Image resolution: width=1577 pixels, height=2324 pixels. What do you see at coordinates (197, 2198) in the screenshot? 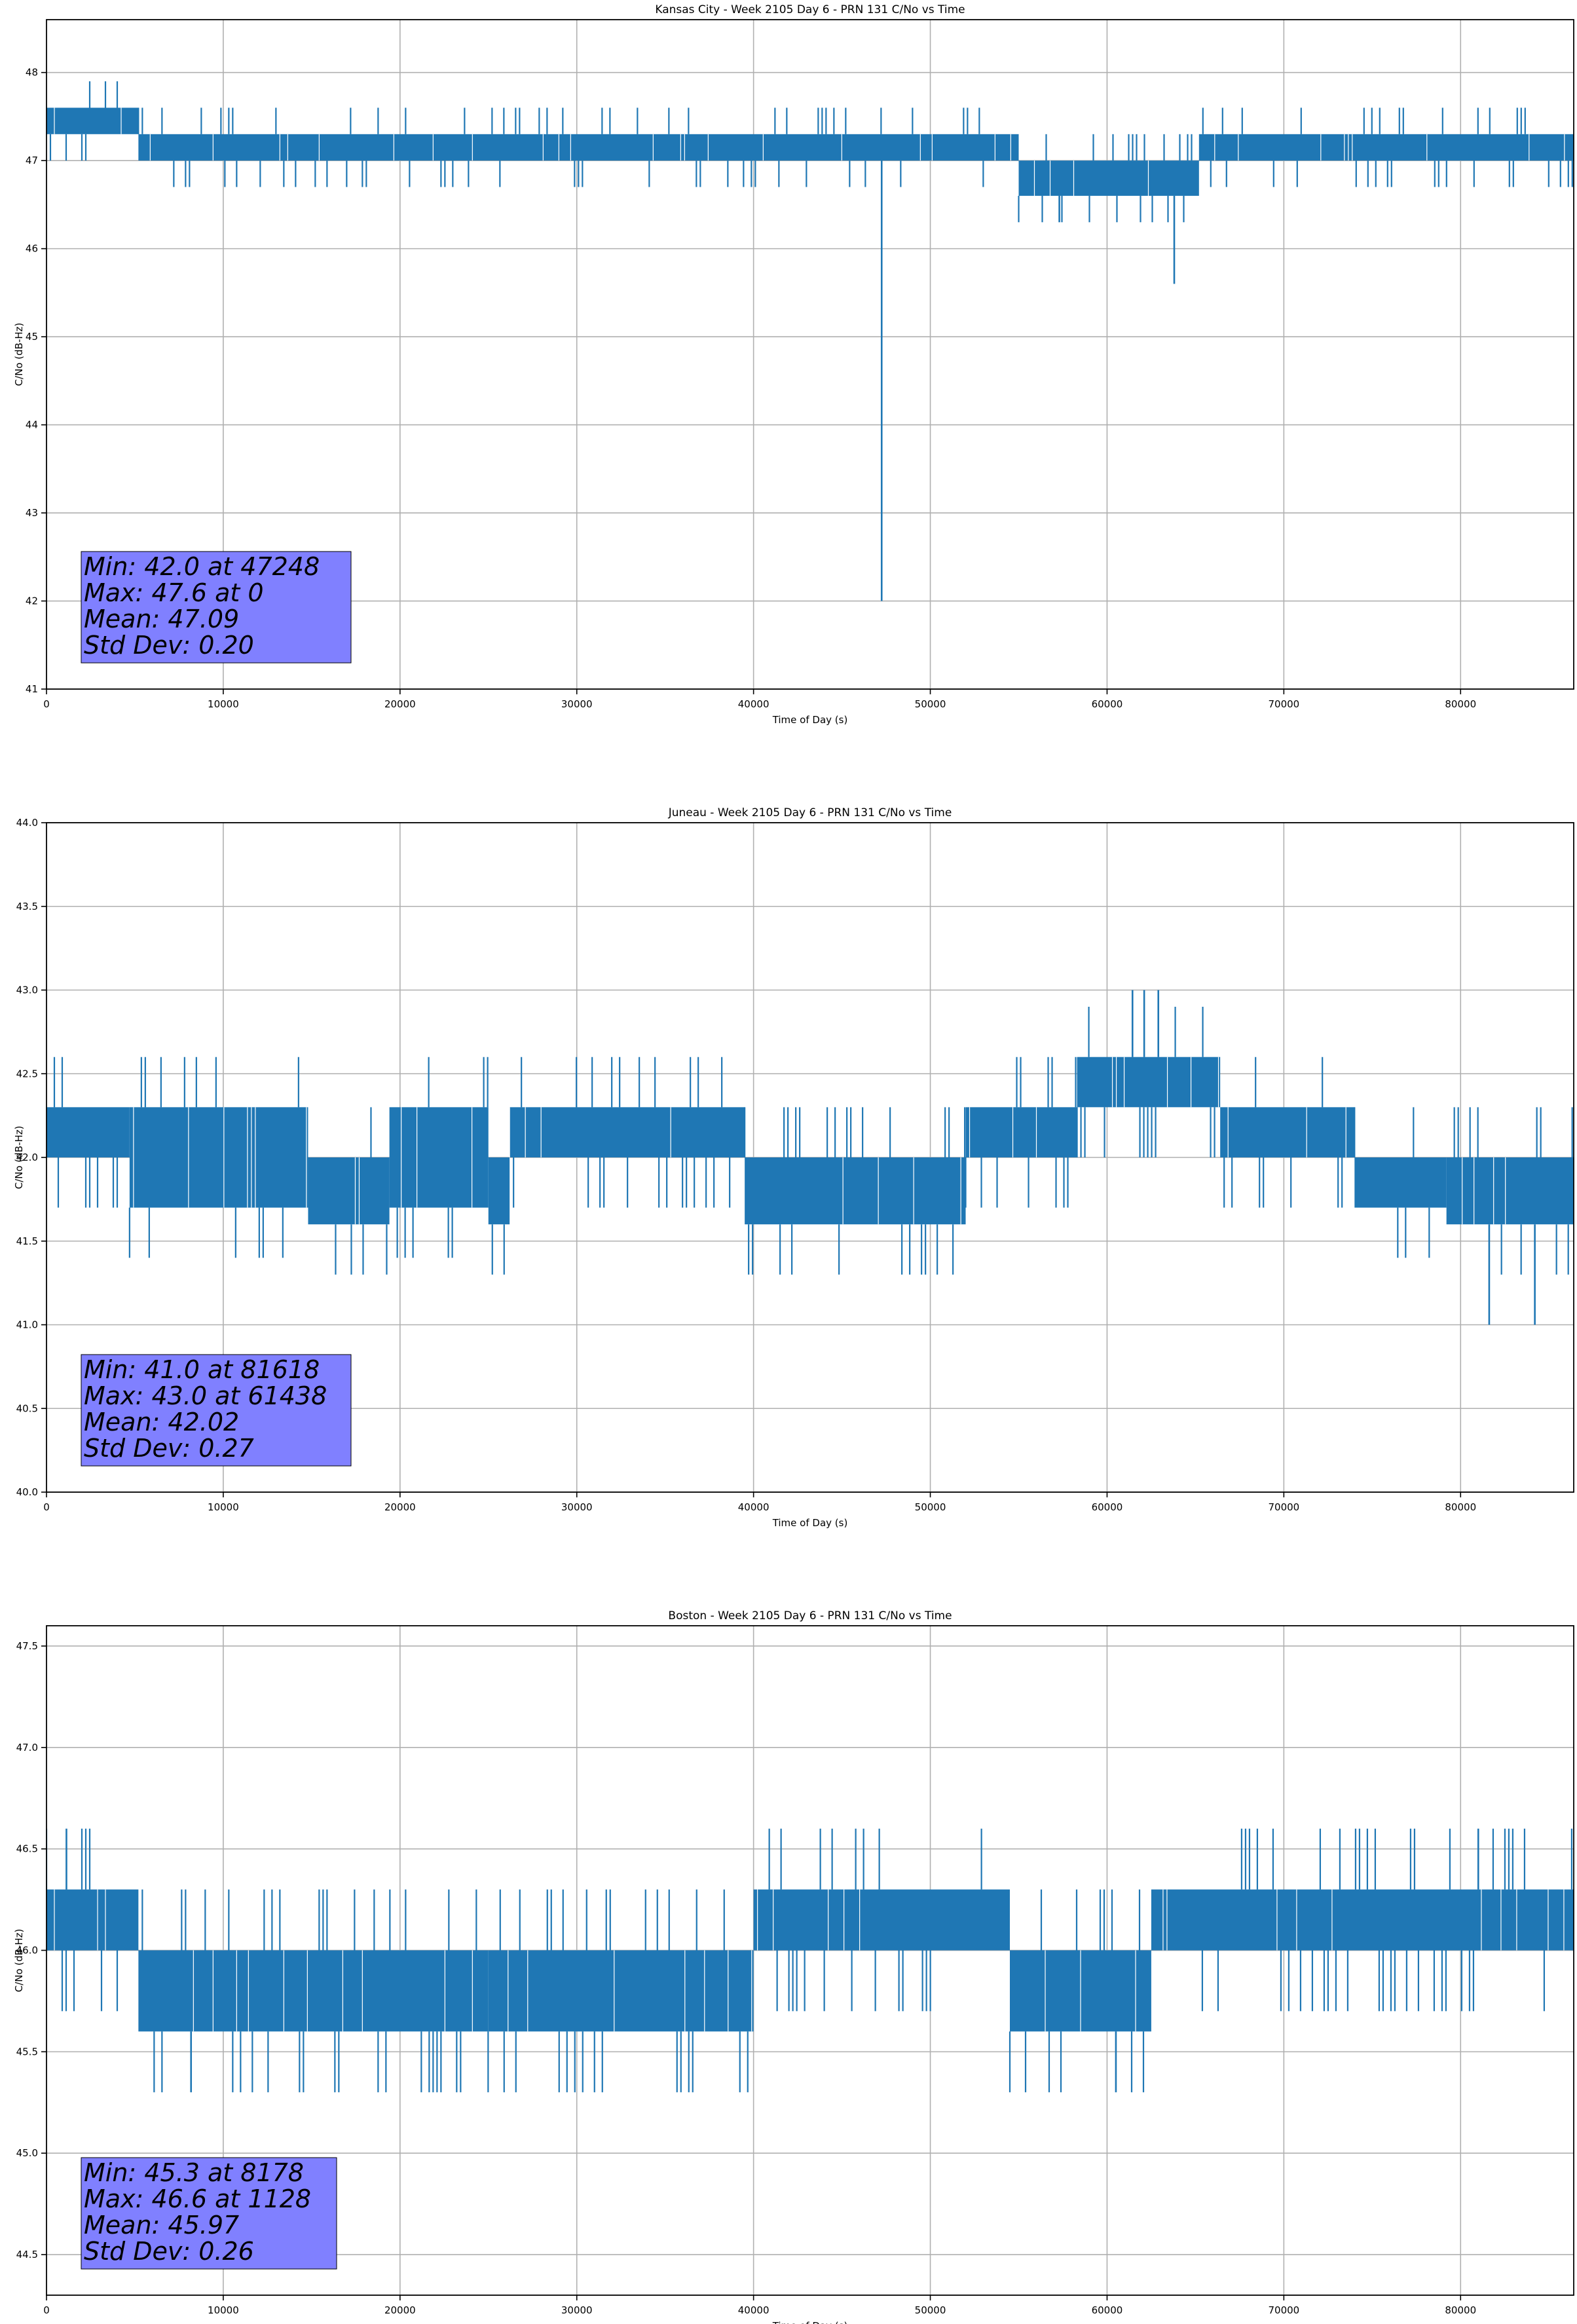
I see `max-stat: Max: 46.6 at 1128` at bounding box center [197, 2198].